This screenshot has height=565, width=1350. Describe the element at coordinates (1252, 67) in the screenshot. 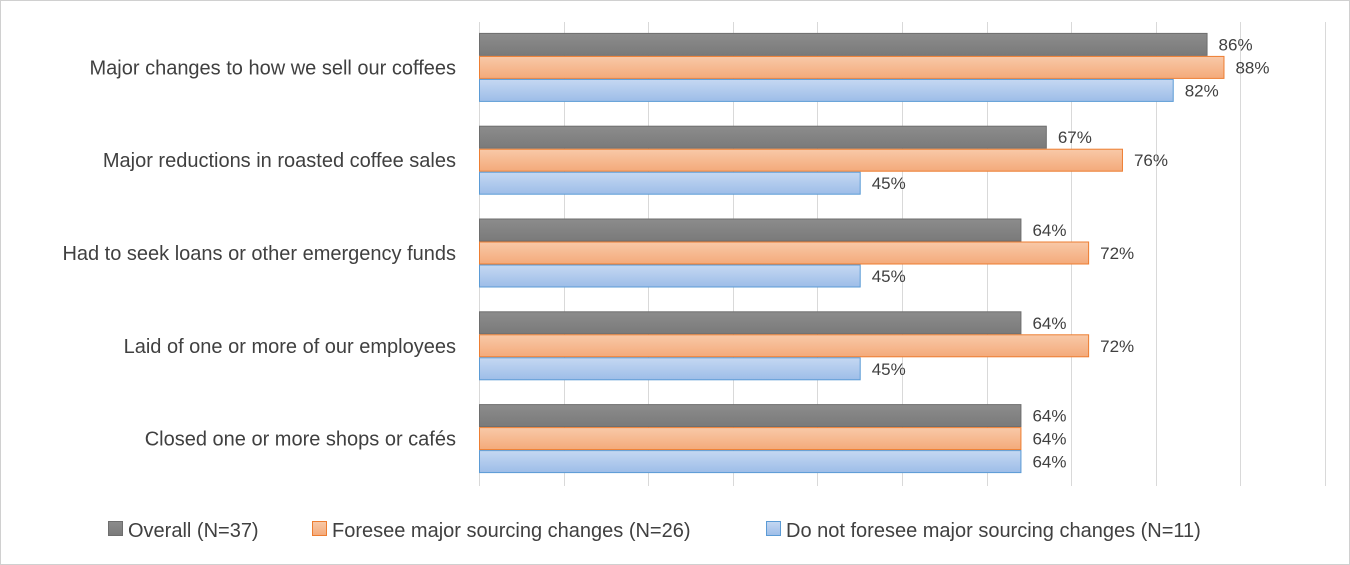

I see `data-label: 88%` at that location.